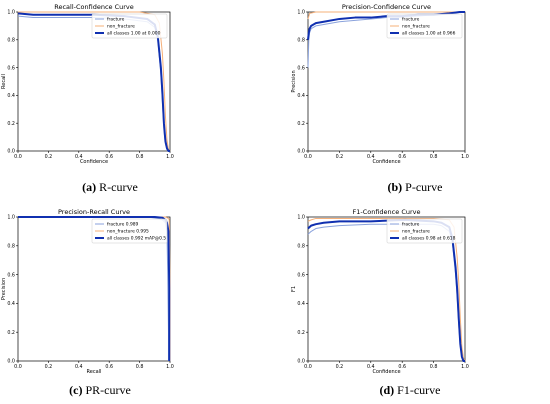 The height and width of the screenshot is (404, 550). I want to click on caption-letter: (b), so click(395, 187).